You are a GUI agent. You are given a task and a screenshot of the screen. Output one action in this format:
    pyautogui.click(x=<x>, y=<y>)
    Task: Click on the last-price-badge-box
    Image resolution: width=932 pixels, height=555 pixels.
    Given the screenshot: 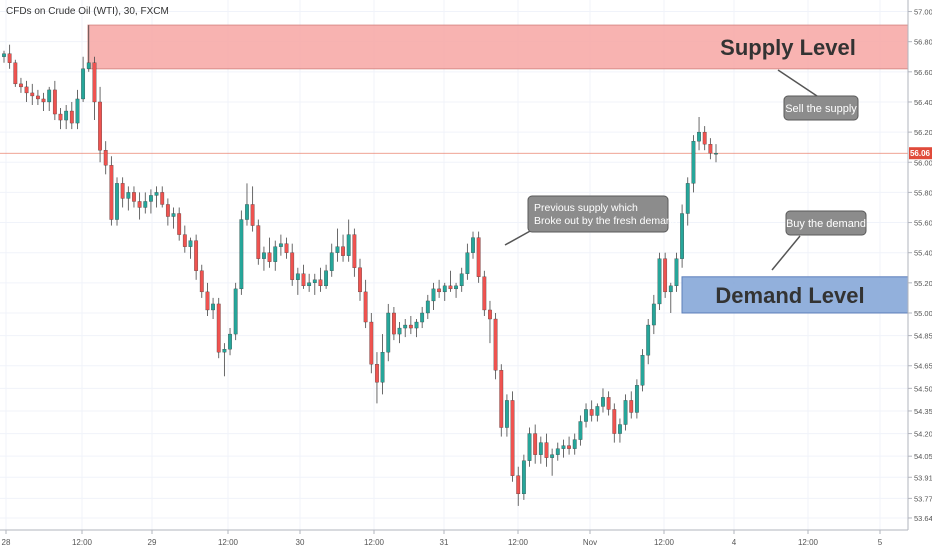 What is the action you would take?
    pyautogui.click(x=920, y=153)
    